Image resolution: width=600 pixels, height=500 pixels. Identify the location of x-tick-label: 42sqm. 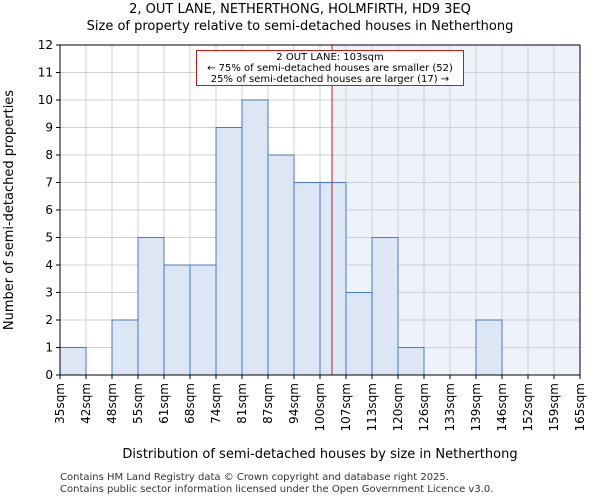
(86, 403).